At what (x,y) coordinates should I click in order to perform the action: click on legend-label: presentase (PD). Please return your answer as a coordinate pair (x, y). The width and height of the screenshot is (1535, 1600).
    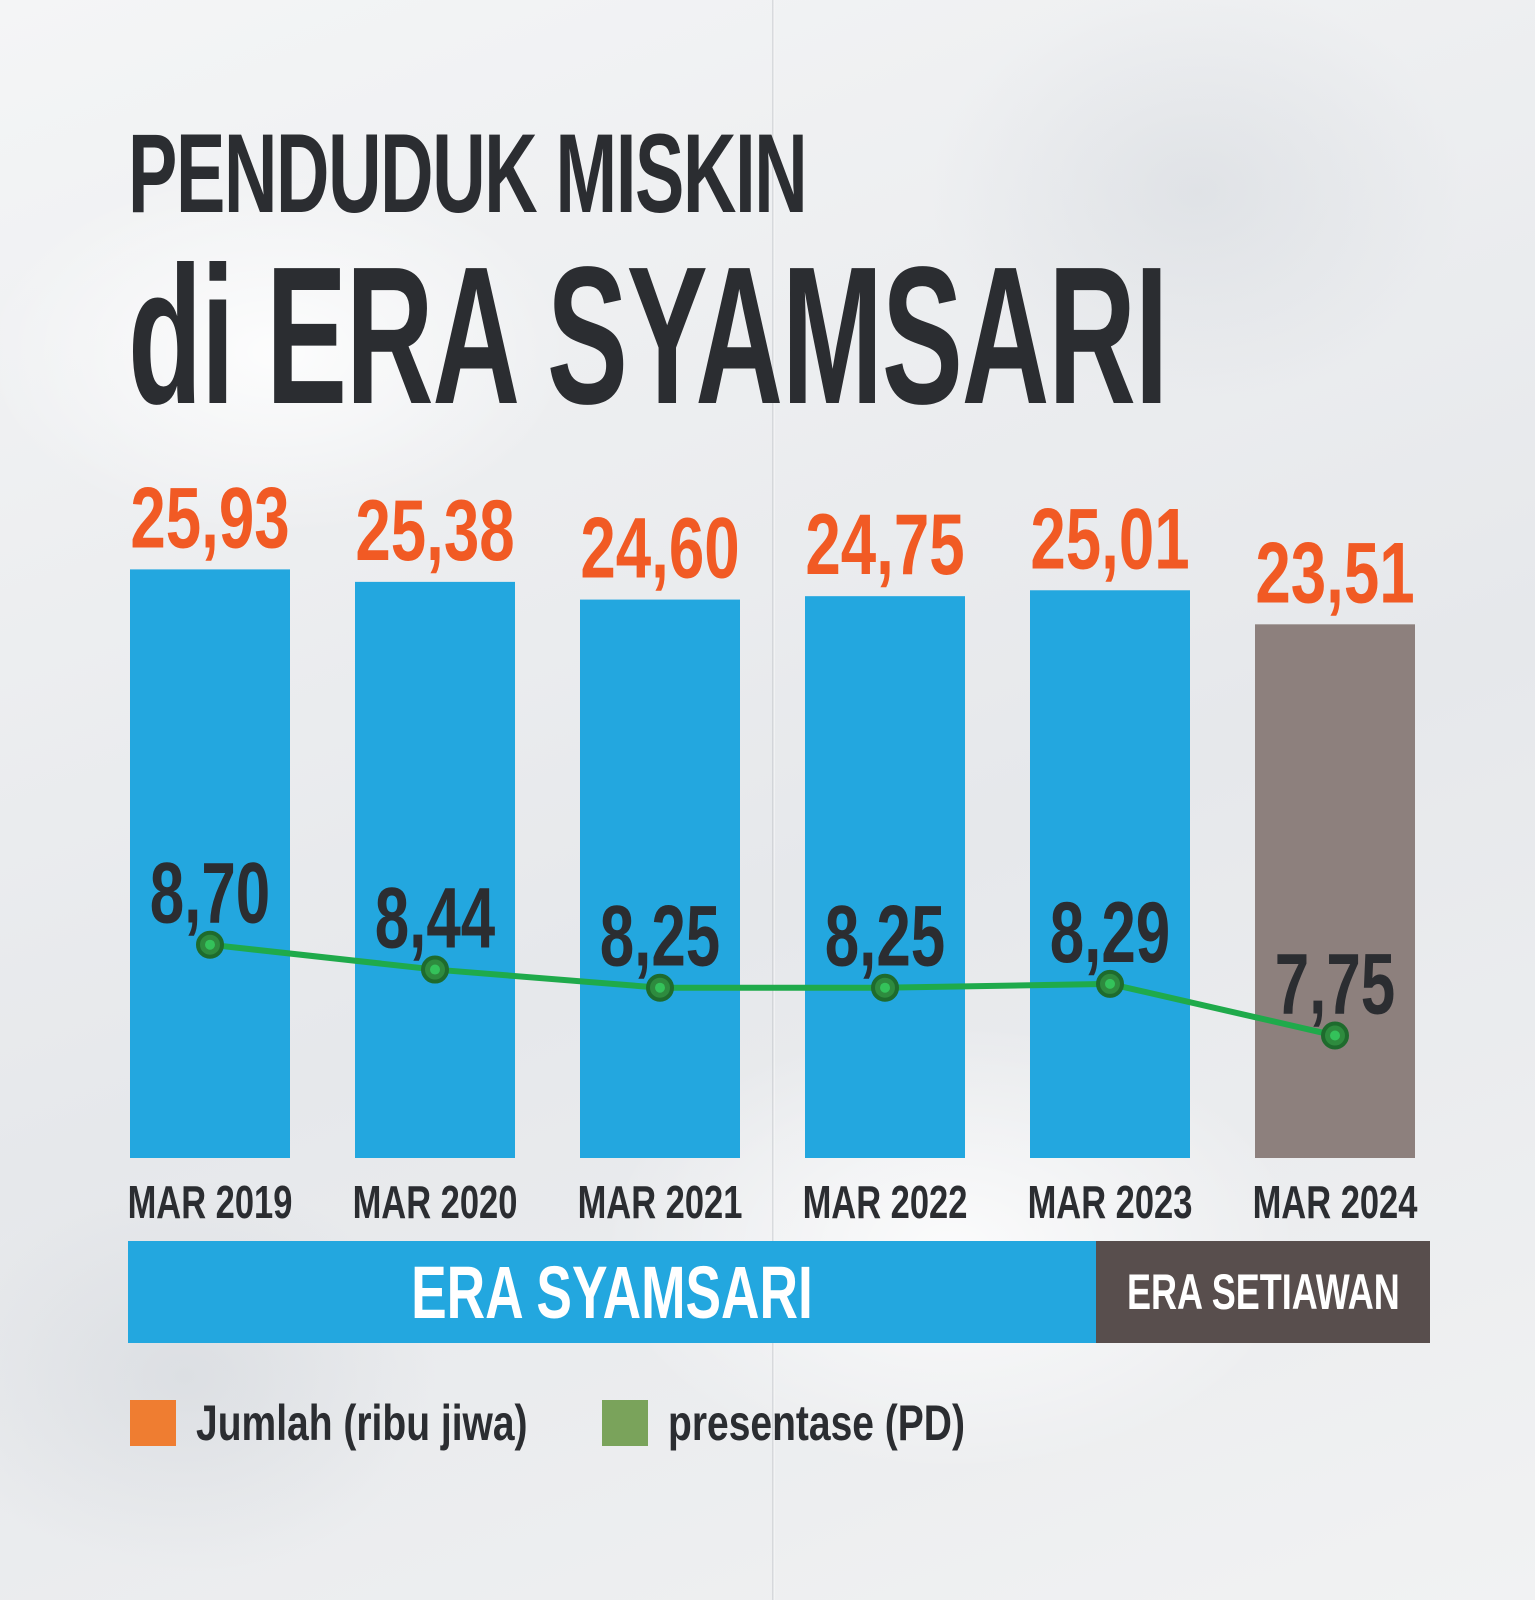
    Looking at the image, I should click on (816, 1423).